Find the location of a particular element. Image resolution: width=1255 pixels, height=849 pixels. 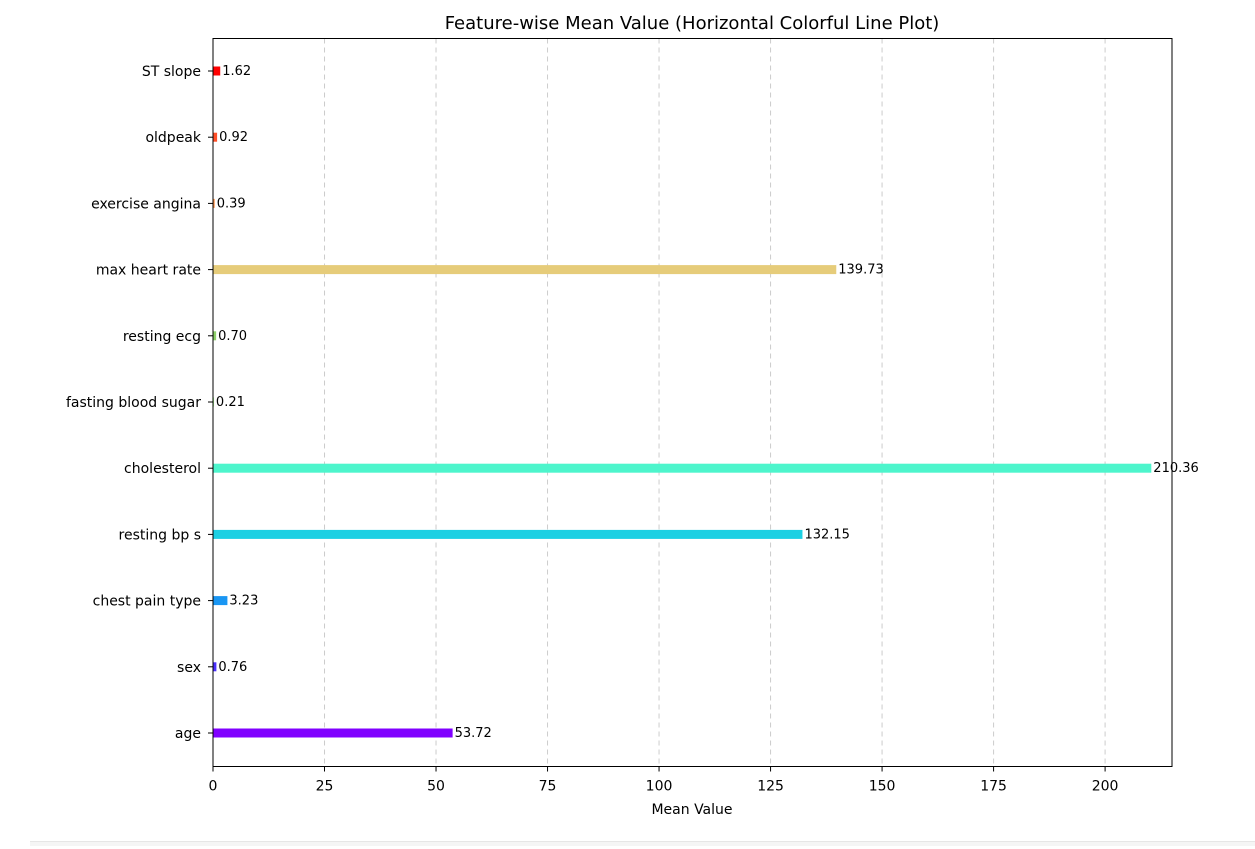

data-label: 0.39 is located at coordinates (231, 203).